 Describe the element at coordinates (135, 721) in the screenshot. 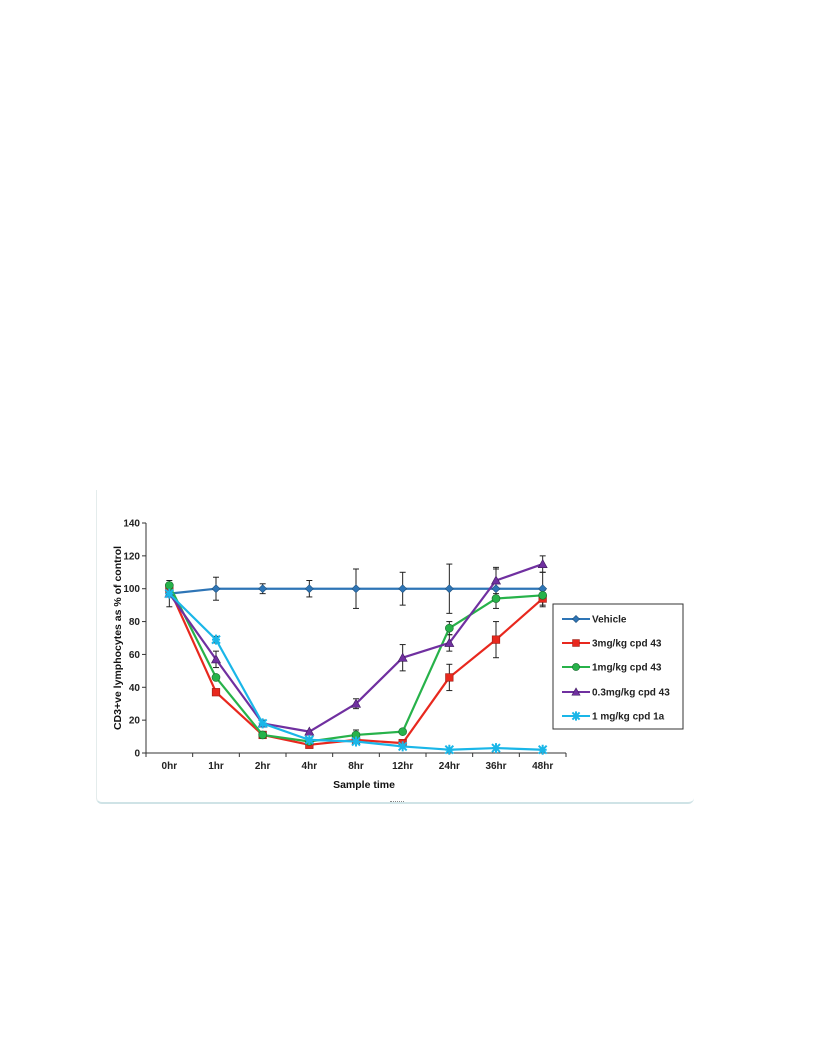

I see `y-tick-label: 20` at that location.